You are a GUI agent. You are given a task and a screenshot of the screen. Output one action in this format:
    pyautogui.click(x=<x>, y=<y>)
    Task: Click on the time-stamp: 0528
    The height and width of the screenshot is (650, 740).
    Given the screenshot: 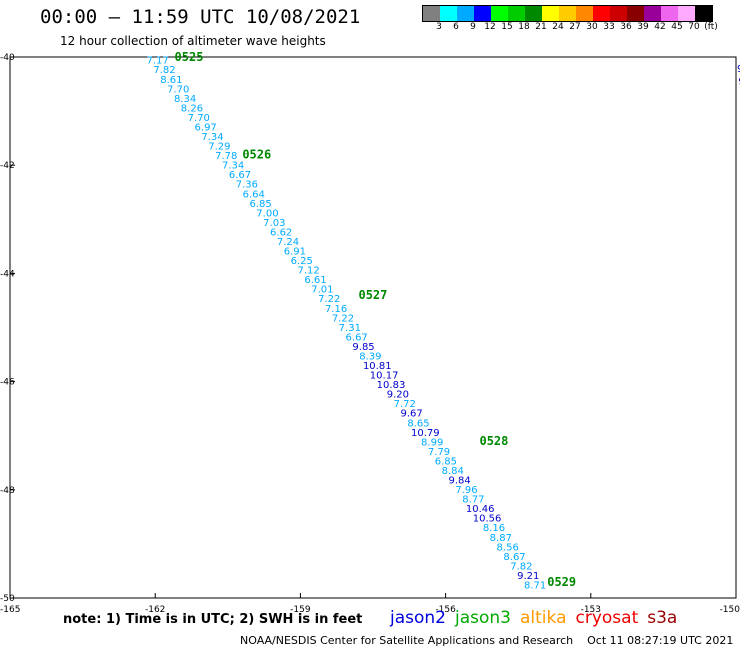 What is the action you would take?
    pyautogui.click(x=493, y=441)
    